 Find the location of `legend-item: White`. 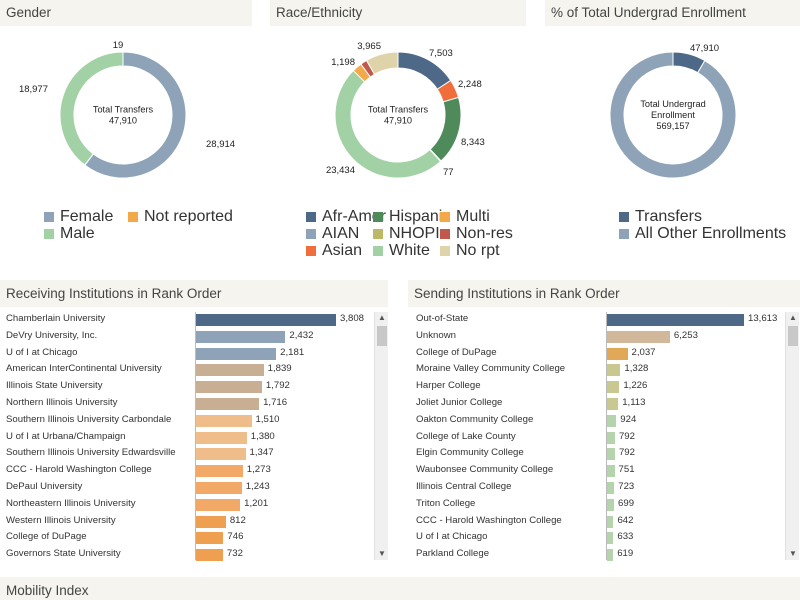

legend-item: White is located at coordinates (401, 251).